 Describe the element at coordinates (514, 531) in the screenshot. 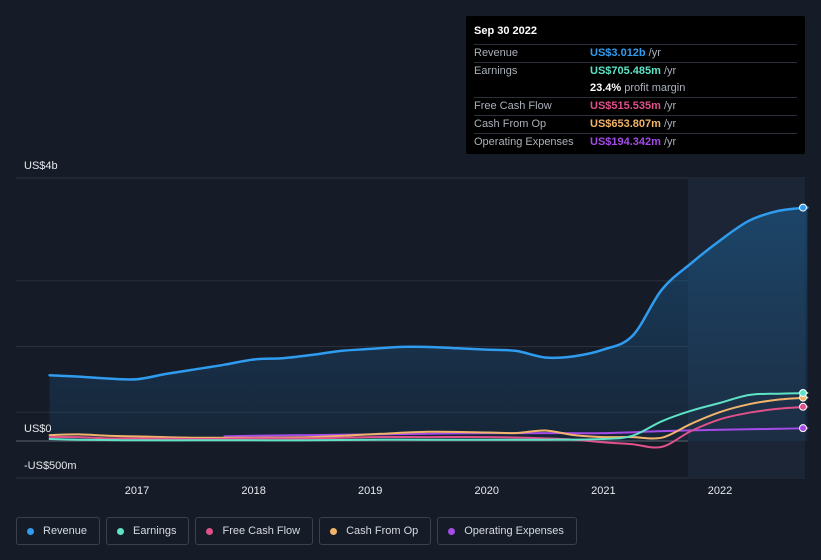

I see `legend-label: Operating Expenses` at that location.